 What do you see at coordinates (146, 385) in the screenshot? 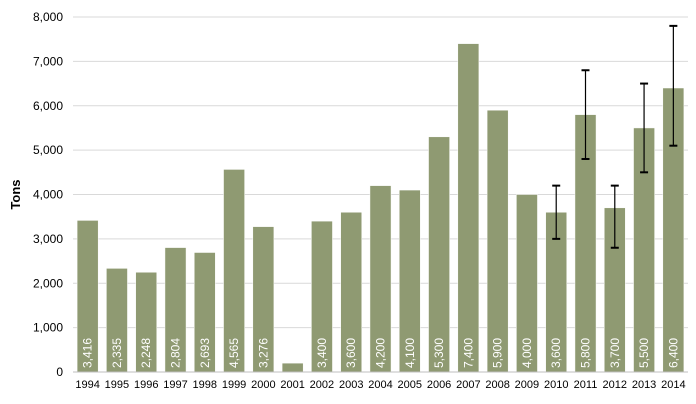
I see `x-tick-label: 1996` at bounding box center [146, 385].